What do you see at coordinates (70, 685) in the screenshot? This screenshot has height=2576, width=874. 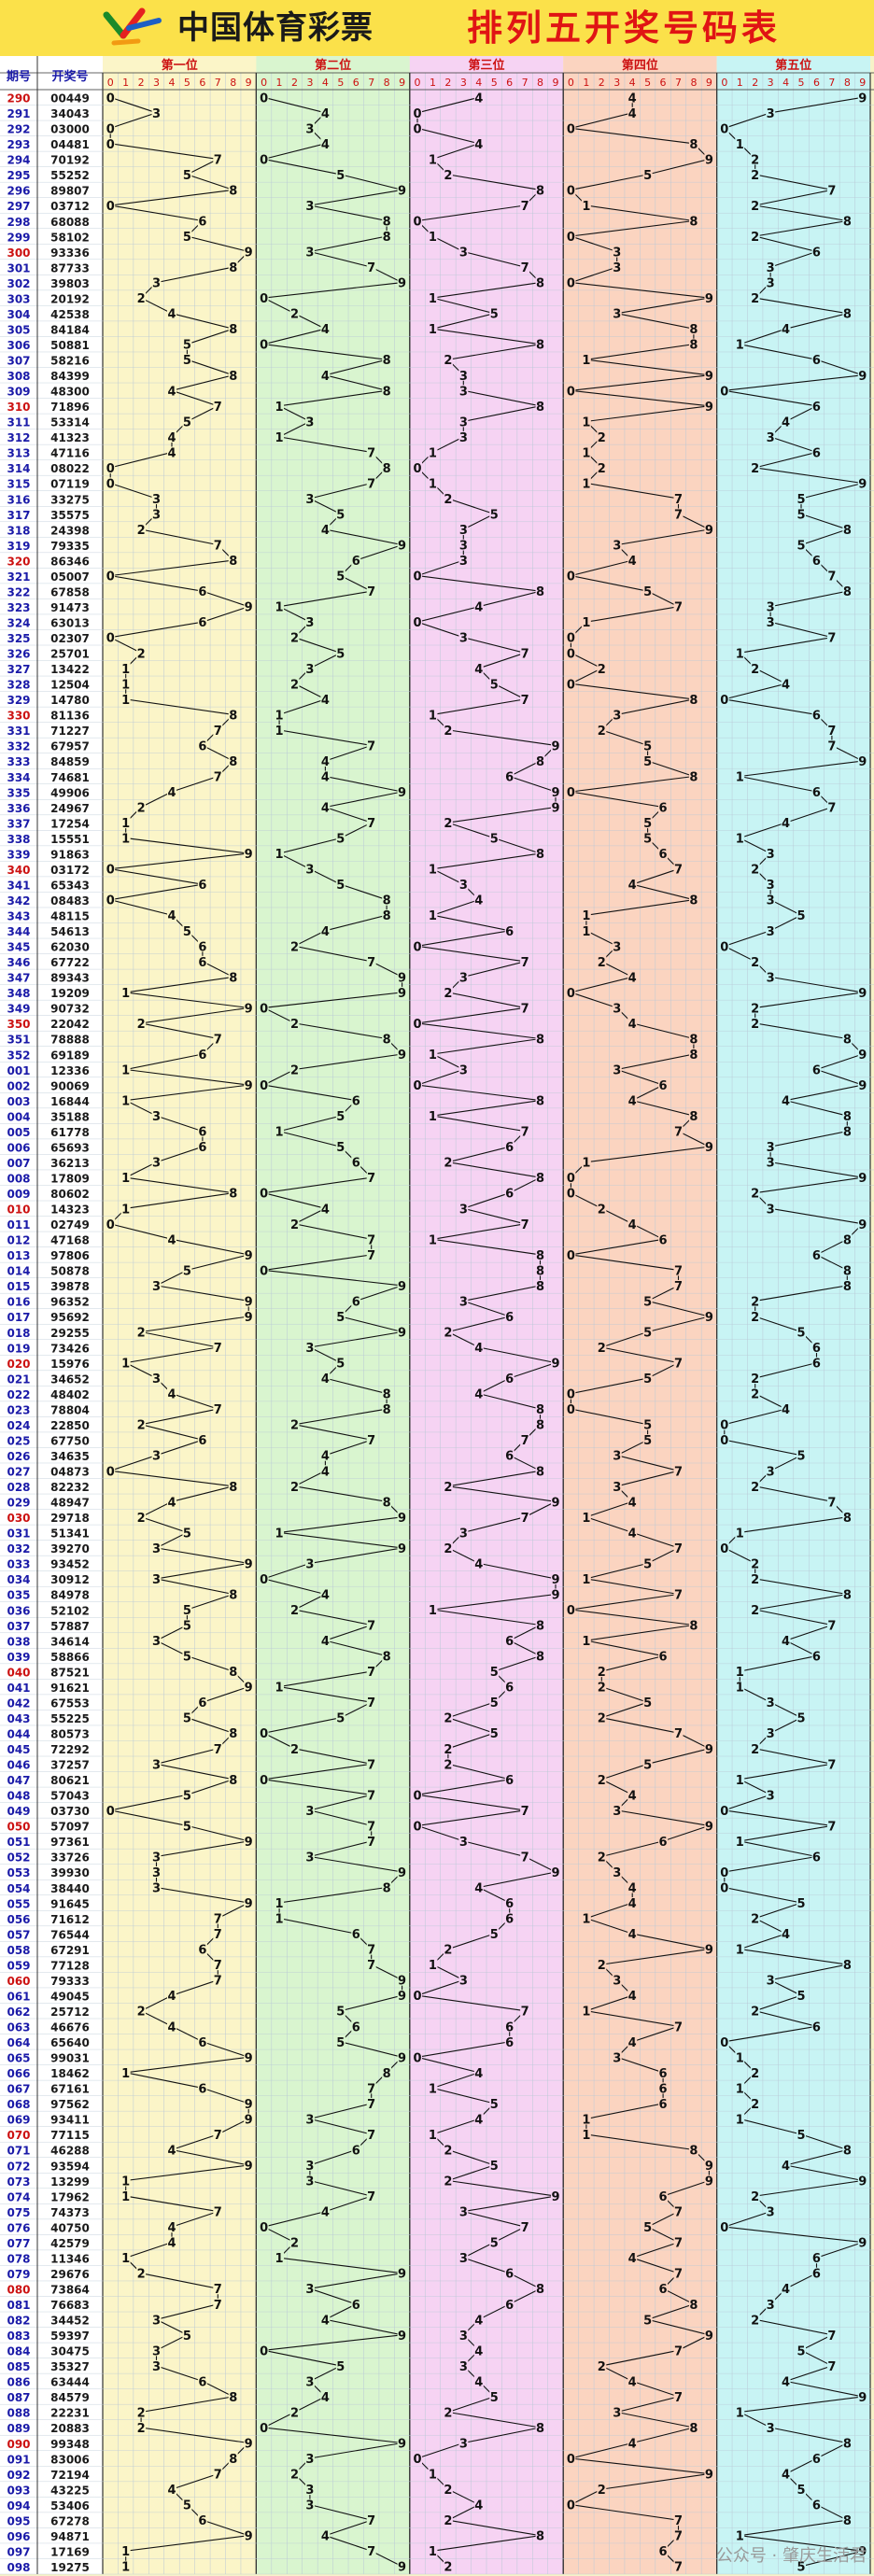 I see `draw-number: 12504` at bounding box center [70, 685].